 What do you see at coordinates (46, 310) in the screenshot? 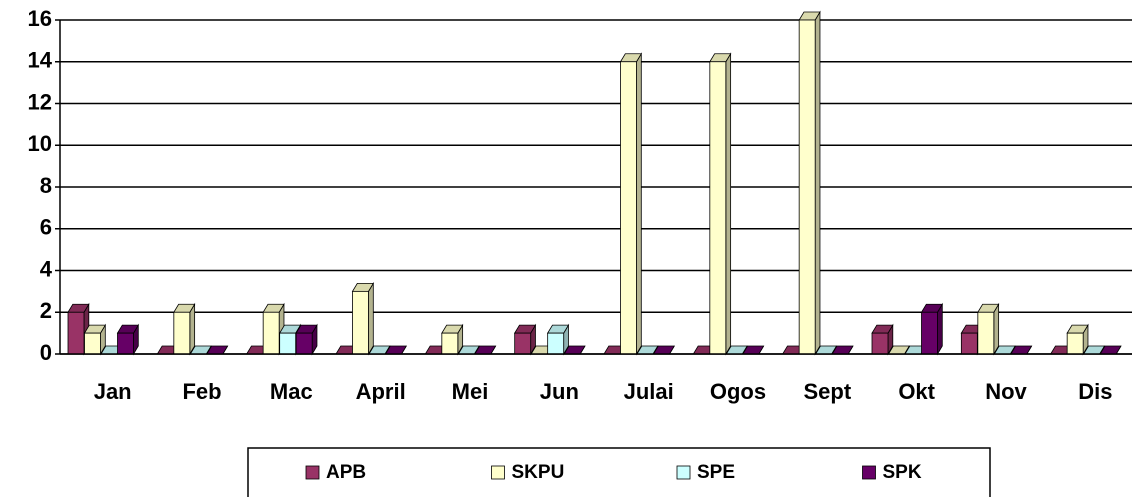
I see `y-tick-label: 2` at bounding box center [46, 310].